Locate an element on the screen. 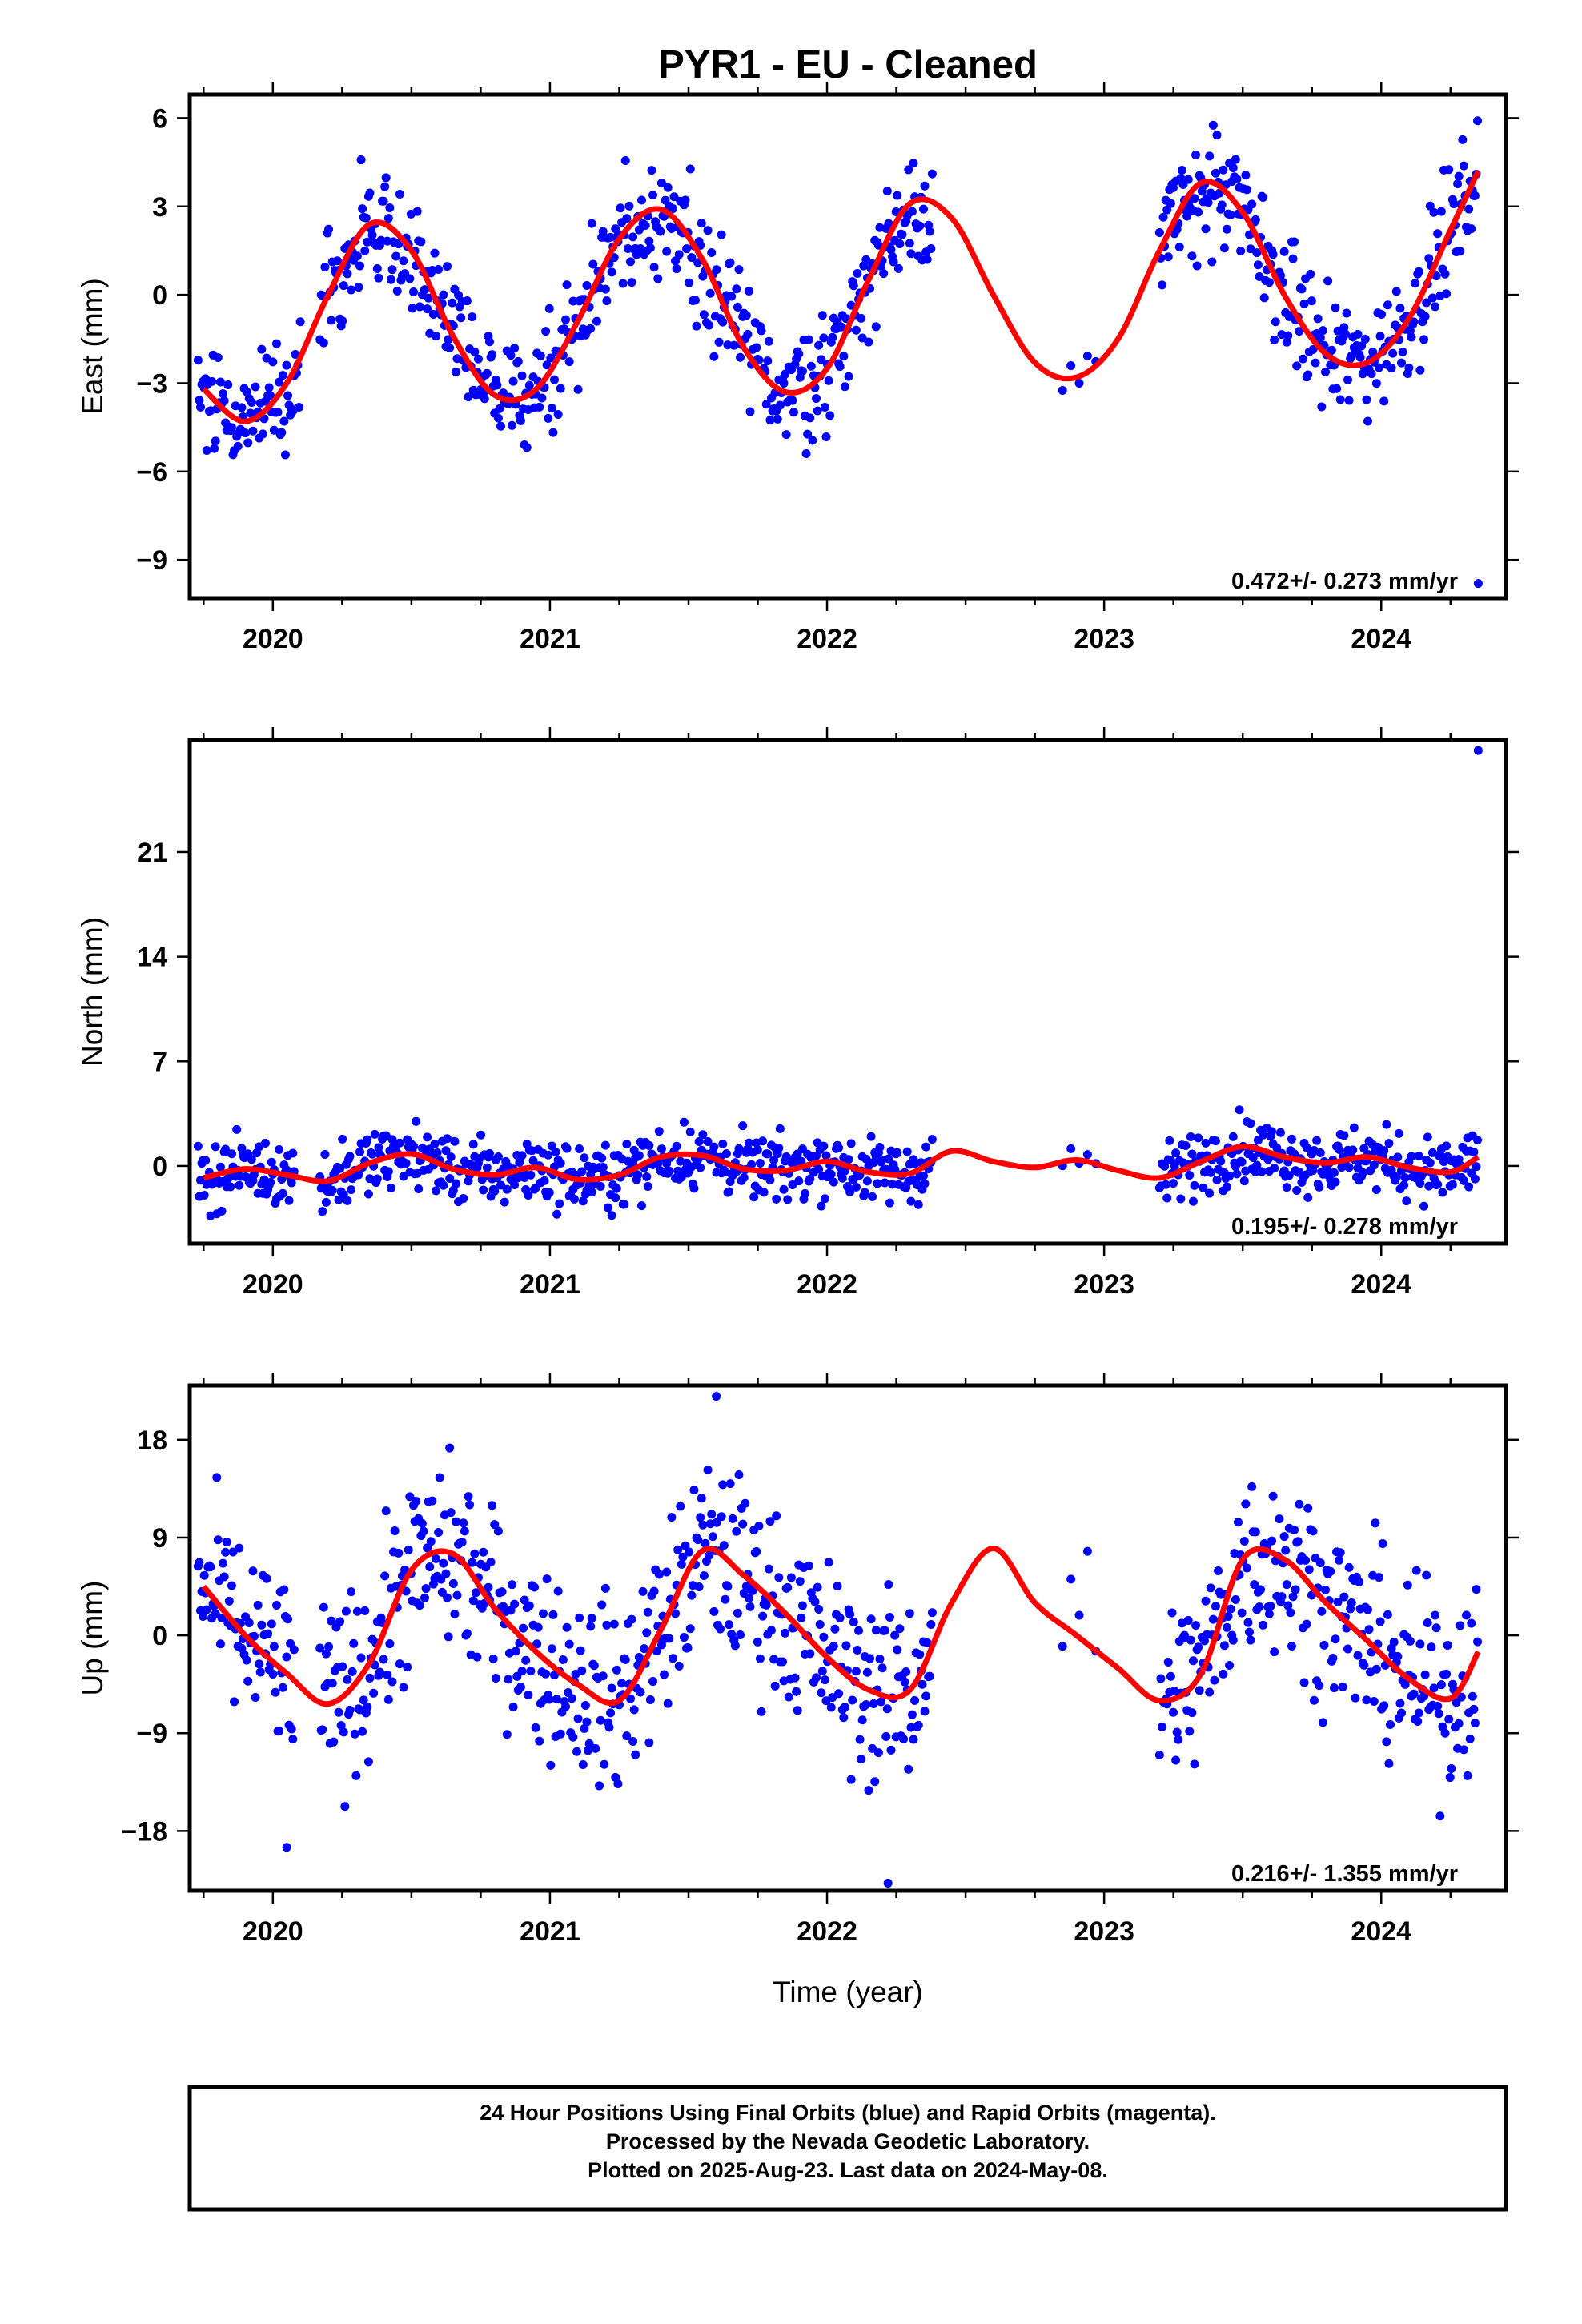 This screenshot has width=1582, height=2324. north-y-tick-label: 14 is located at coordinates (152, 958).